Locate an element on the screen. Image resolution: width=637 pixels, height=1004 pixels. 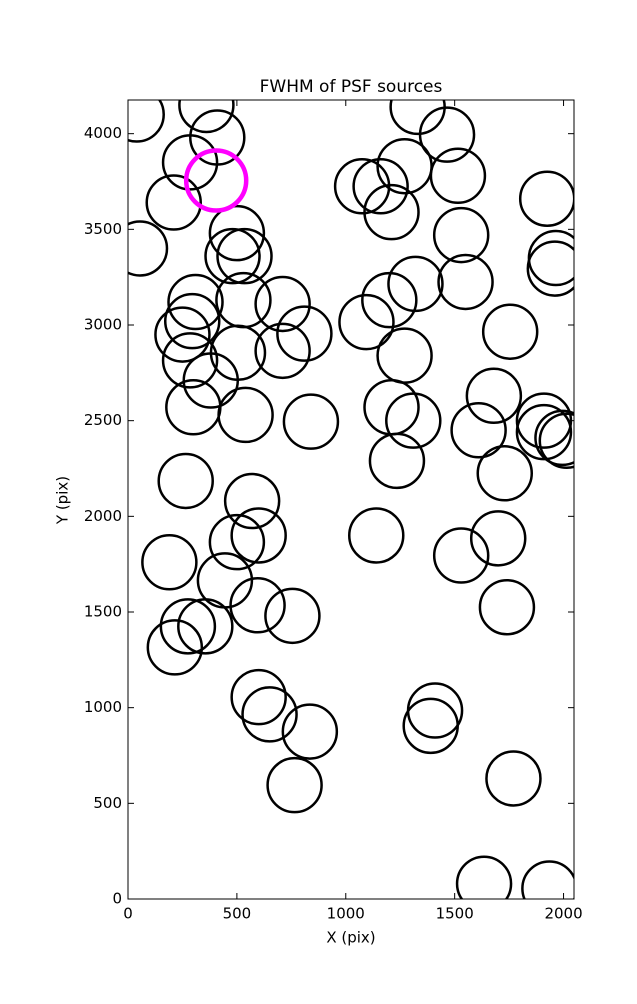
y-tick-label: 1000 is located at coordinates (103, 707).